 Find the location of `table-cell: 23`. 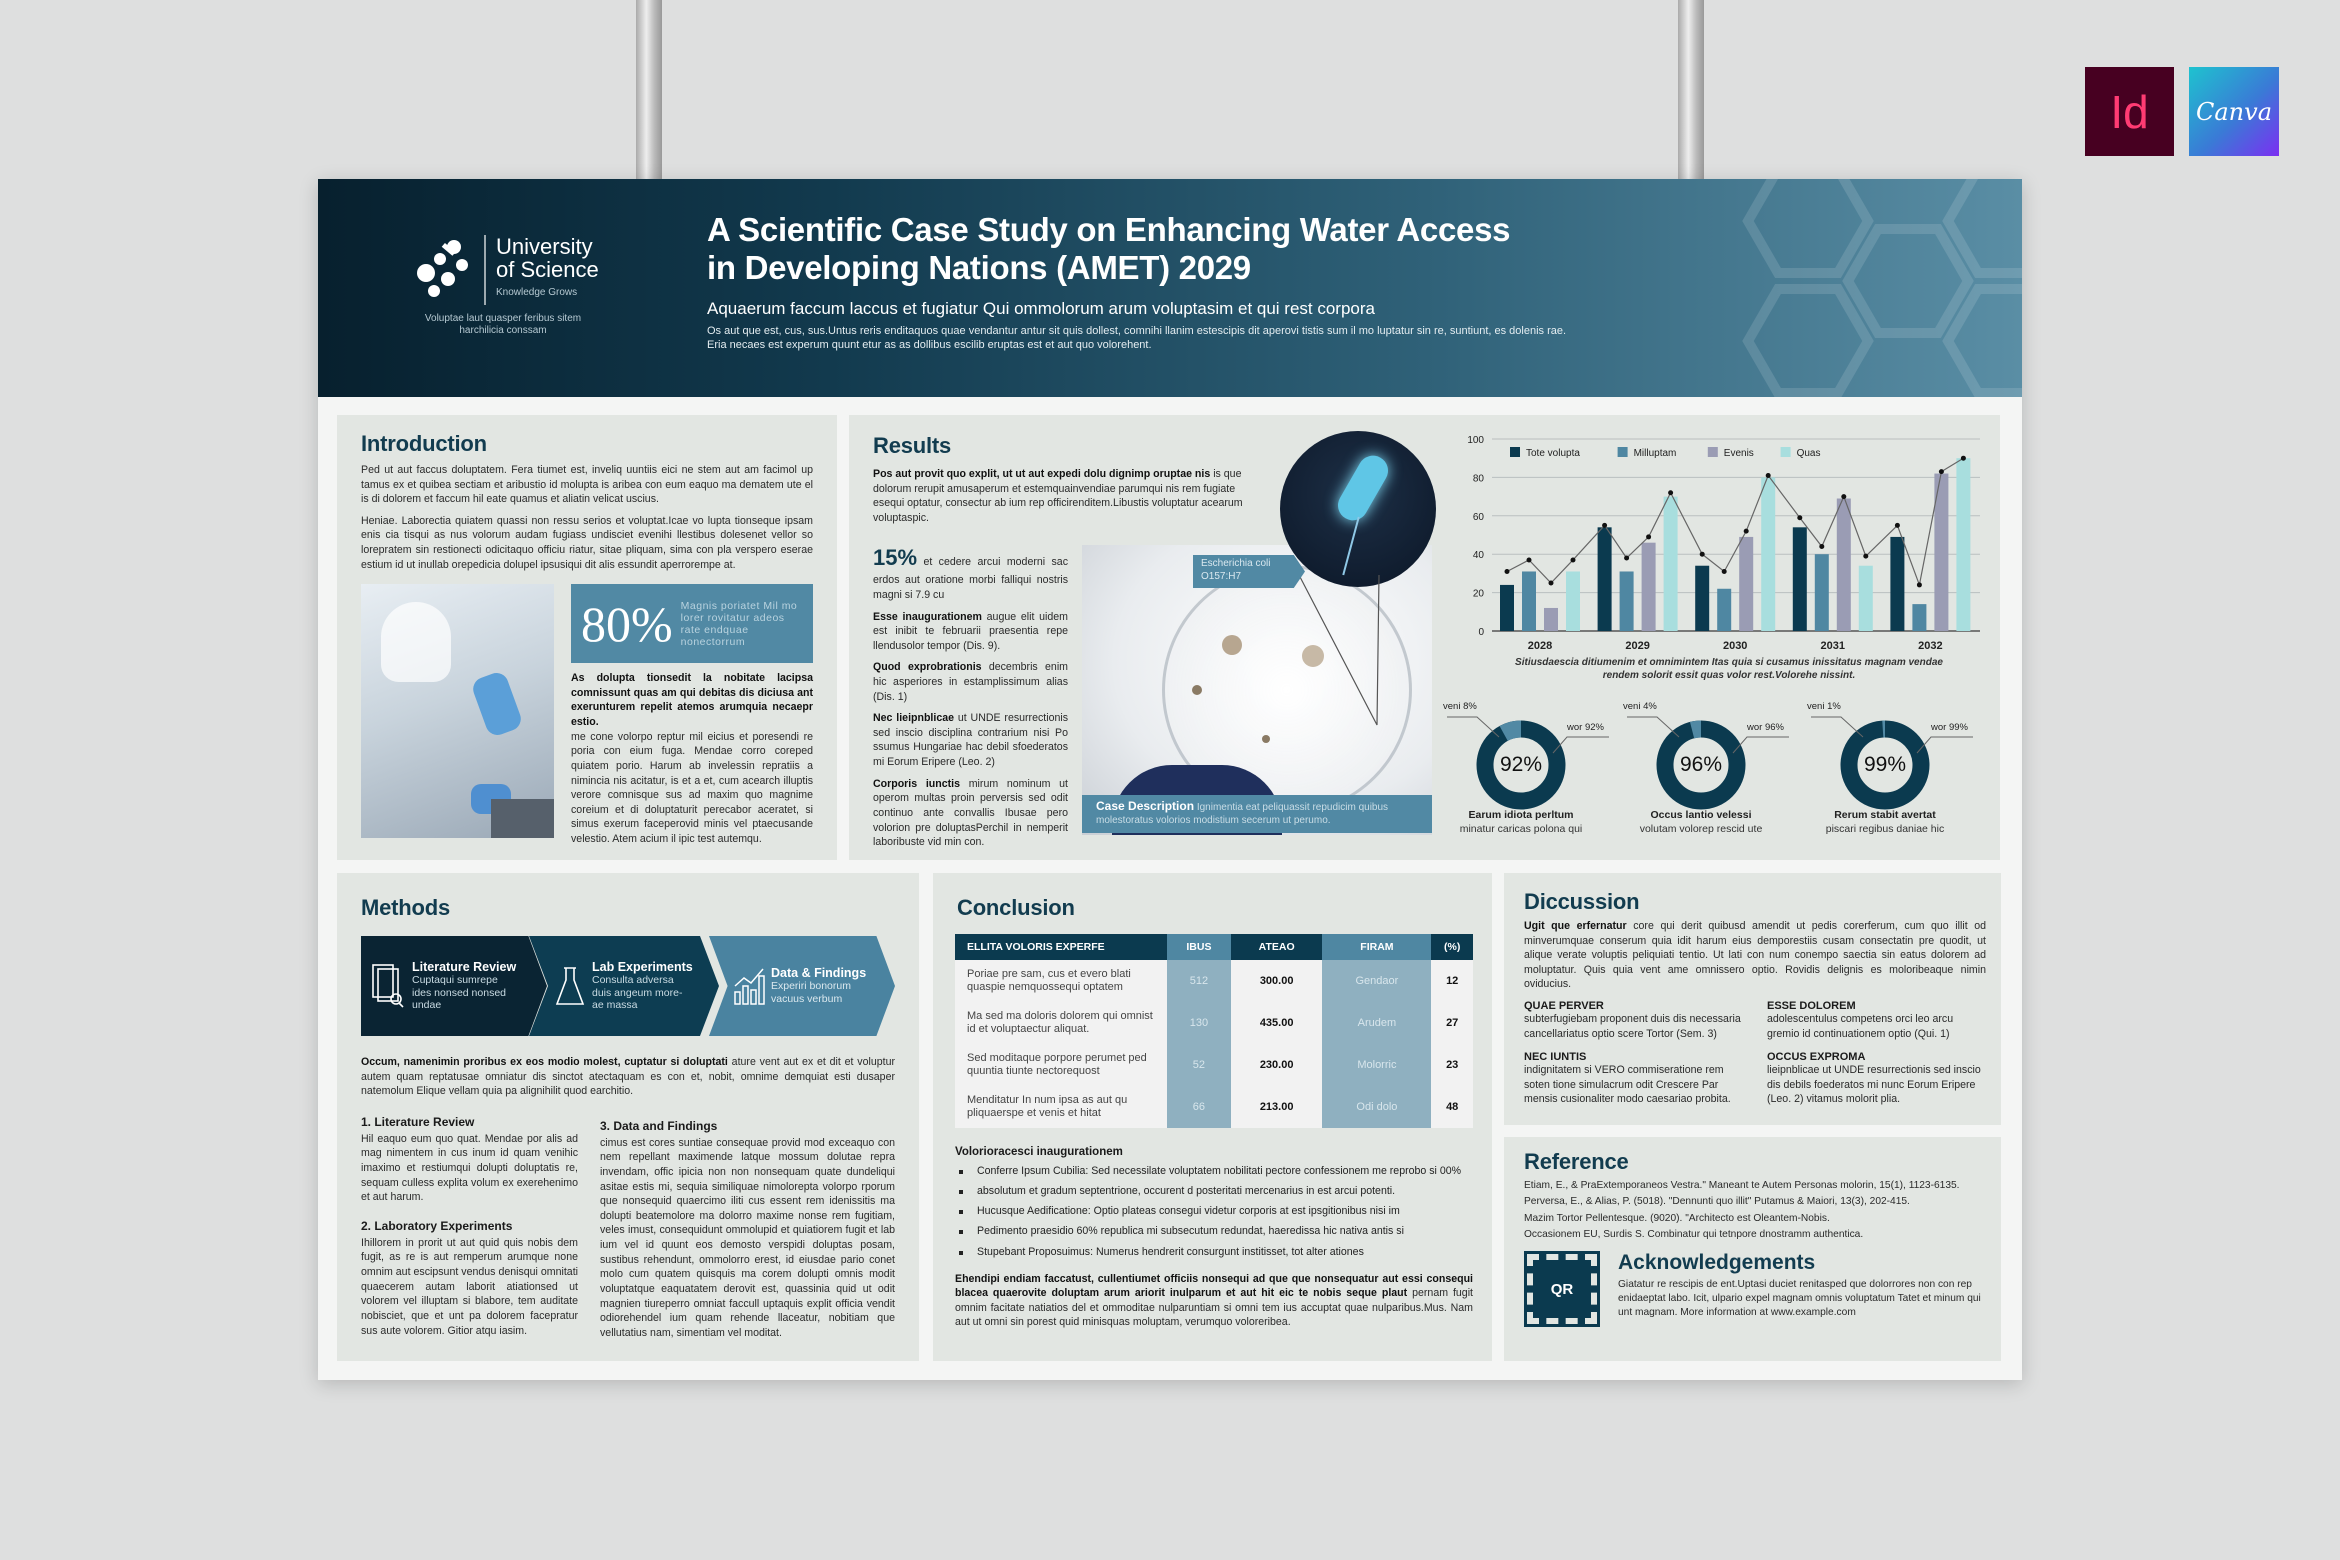

table-cell: 23 is located at coordinates (1452, 1065).